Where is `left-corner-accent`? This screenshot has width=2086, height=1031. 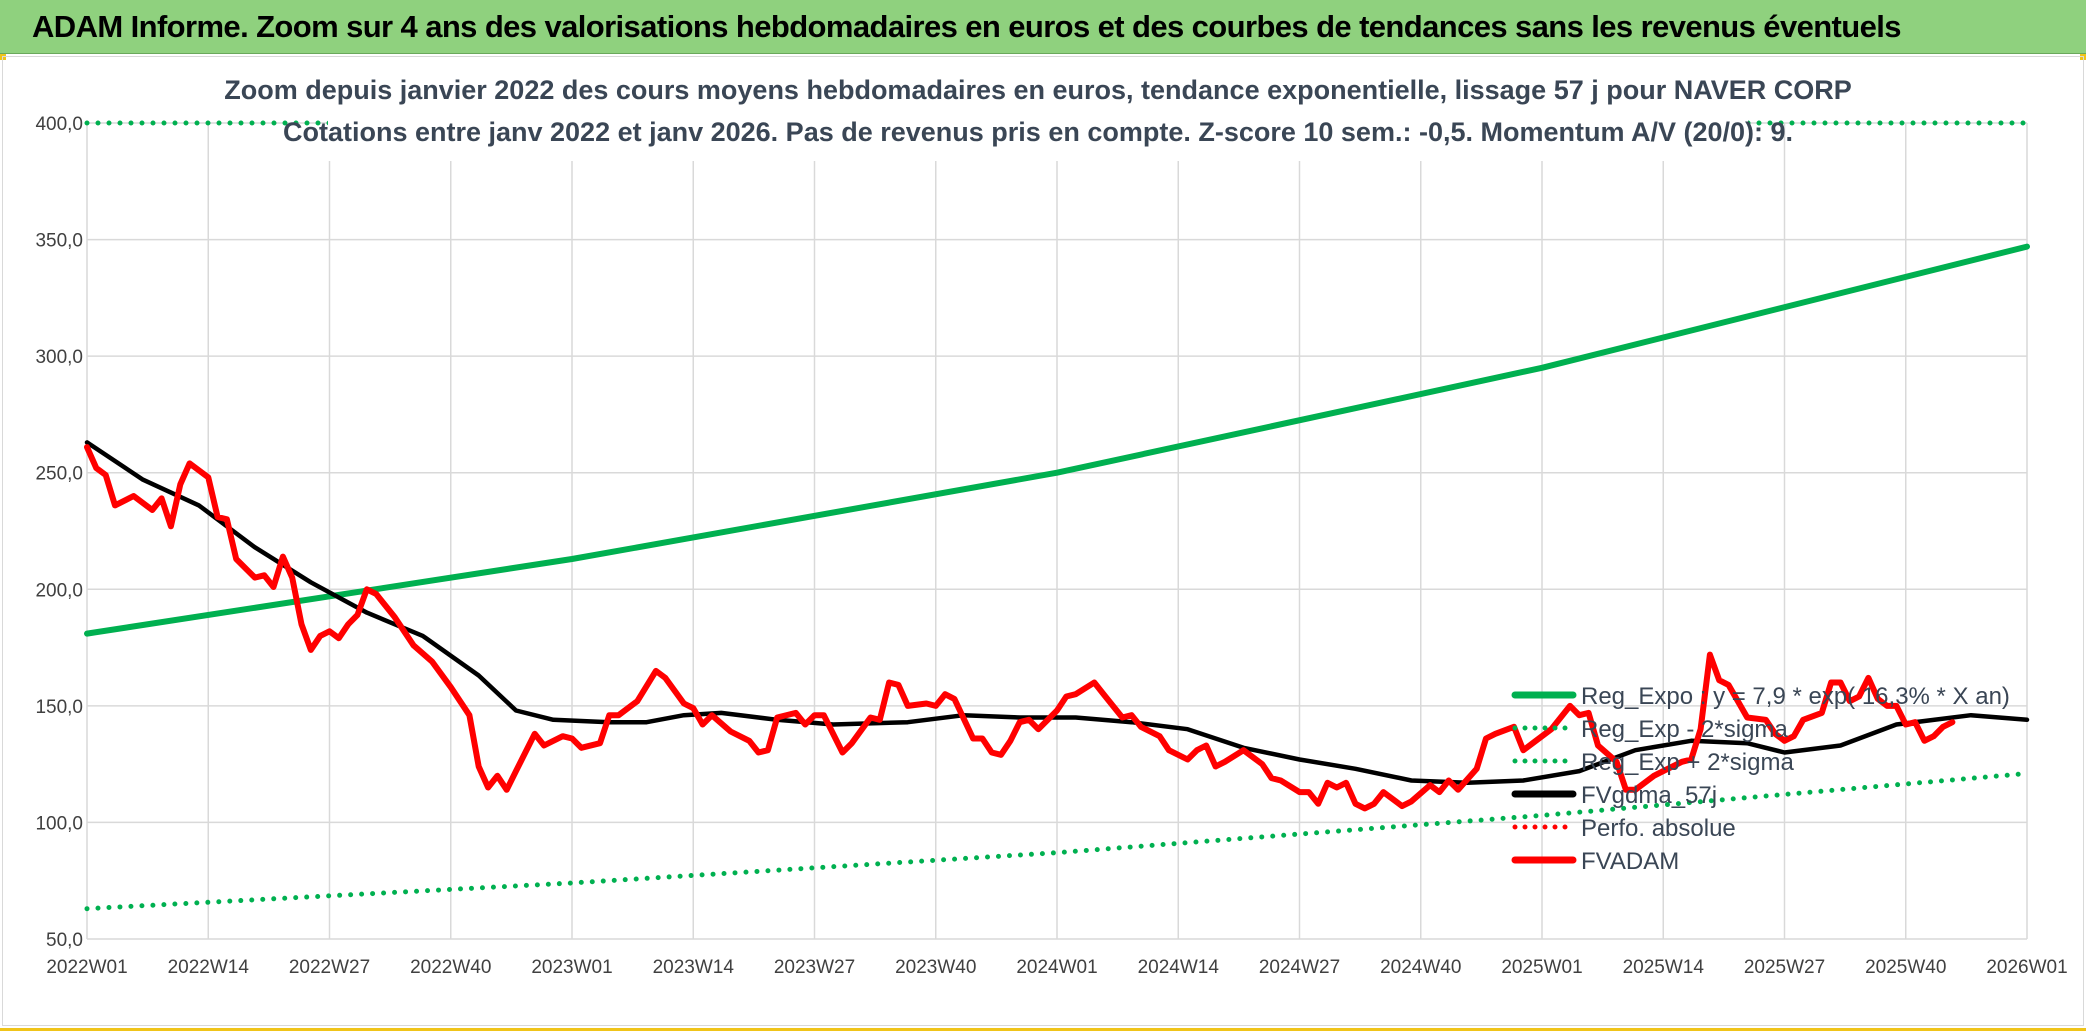 left-corner-accent is located at coordinates (3, 57).